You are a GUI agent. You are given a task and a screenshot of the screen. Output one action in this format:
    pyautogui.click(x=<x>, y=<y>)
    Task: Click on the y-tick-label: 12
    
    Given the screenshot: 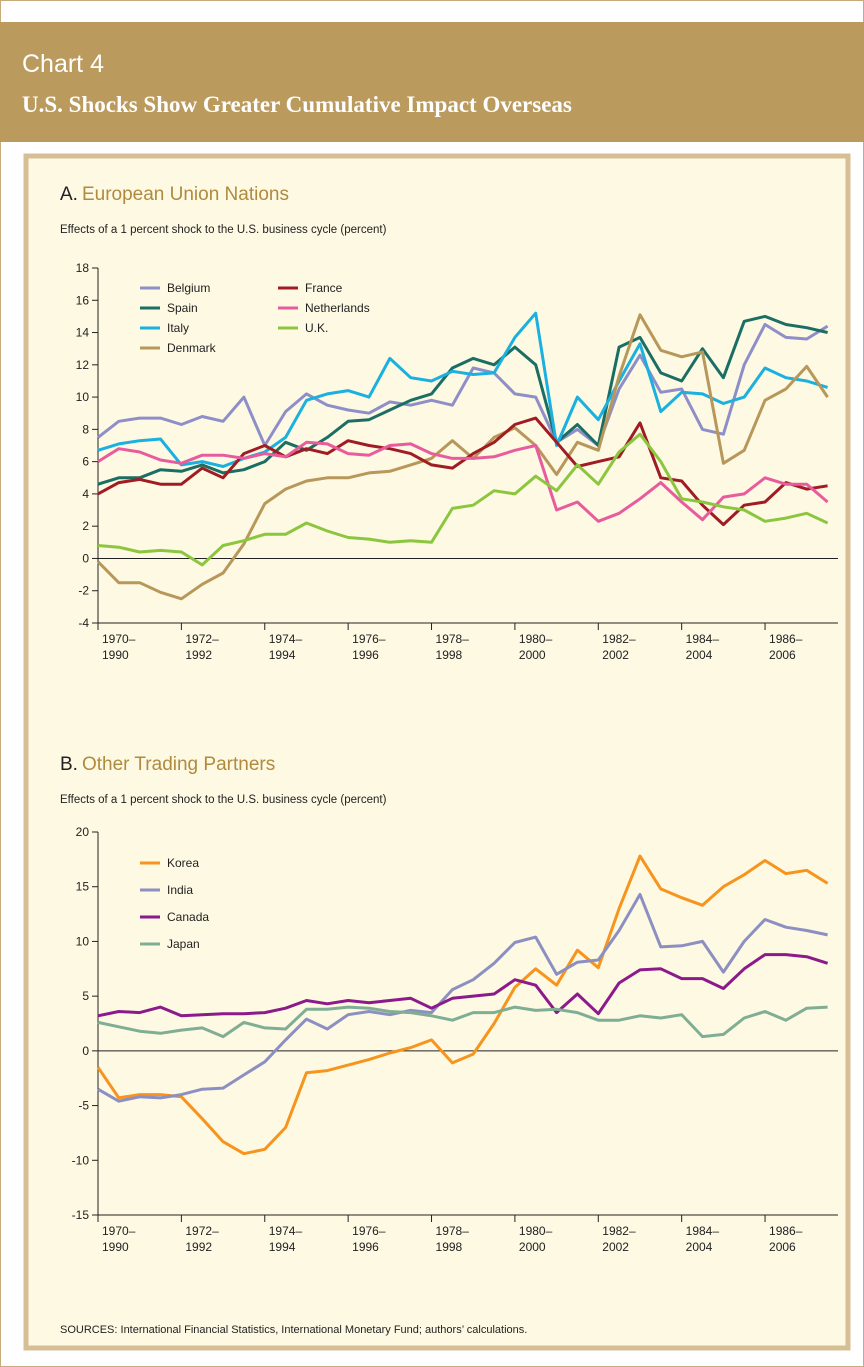 What is the action you would take?
    pyautogui.click(x=83, y=365)
    